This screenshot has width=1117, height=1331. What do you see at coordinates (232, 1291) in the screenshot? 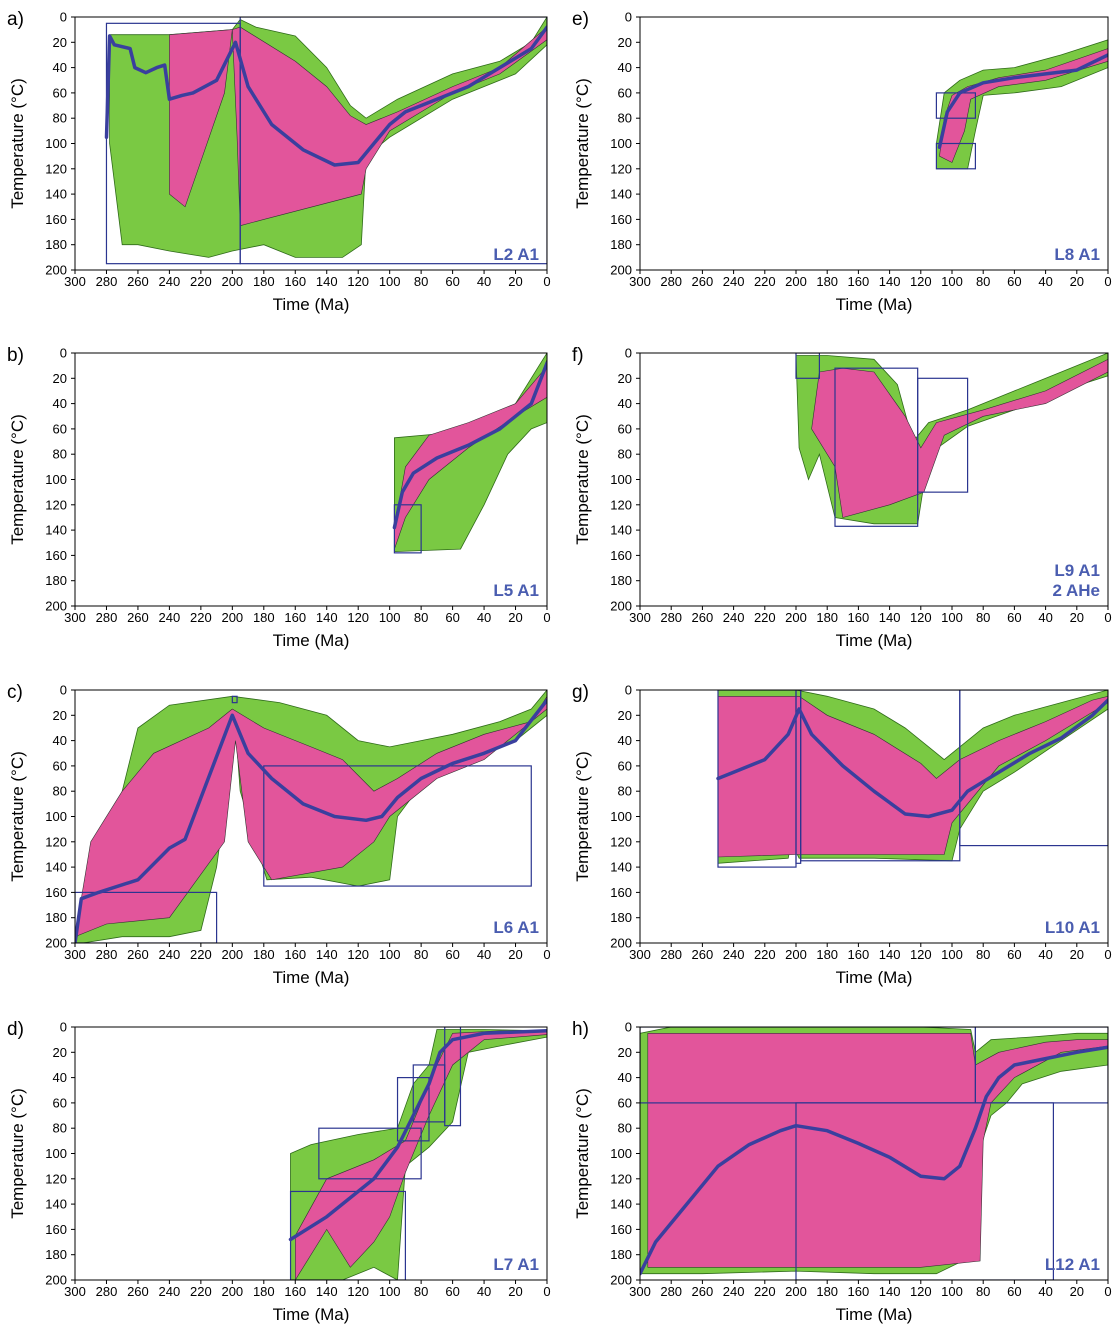
I see `x-tick-label: 200` at bounding box center [232, 1291].